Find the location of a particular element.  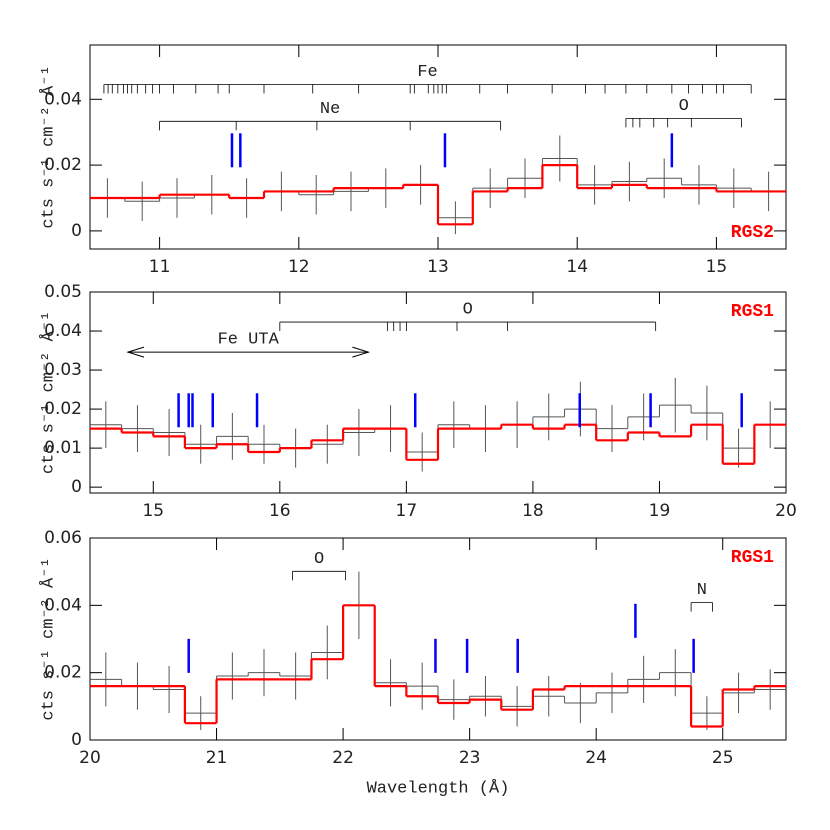

bracket-label: N is located at coordinates (702, 590).